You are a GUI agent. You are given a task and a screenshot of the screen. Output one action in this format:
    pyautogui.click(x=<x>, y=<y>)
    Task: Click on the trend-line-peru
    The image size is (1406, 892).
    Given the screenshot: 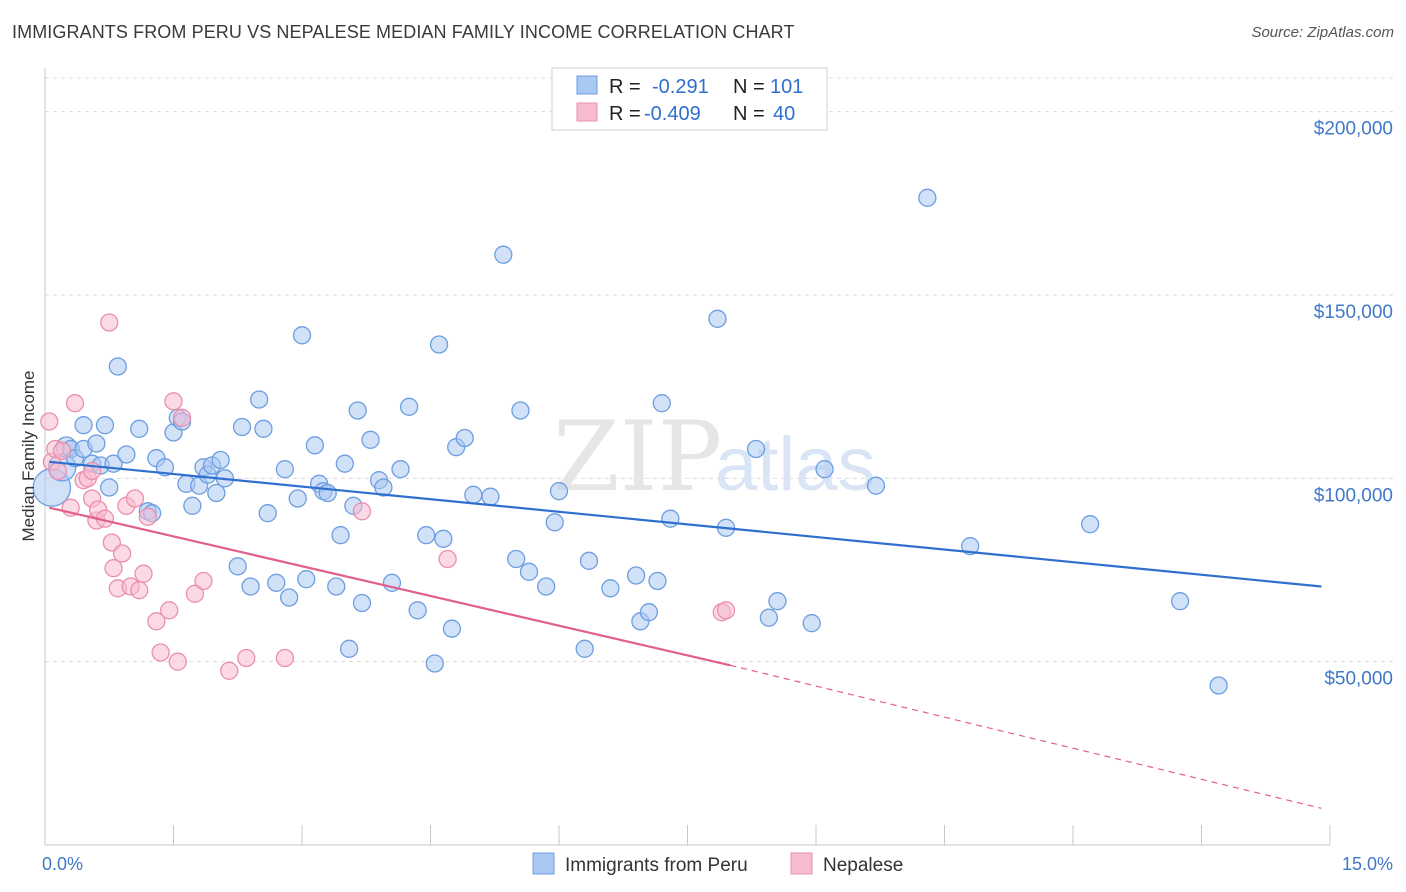 What is the action you would take?
    pyautogui.click(x=685, y=524)
    